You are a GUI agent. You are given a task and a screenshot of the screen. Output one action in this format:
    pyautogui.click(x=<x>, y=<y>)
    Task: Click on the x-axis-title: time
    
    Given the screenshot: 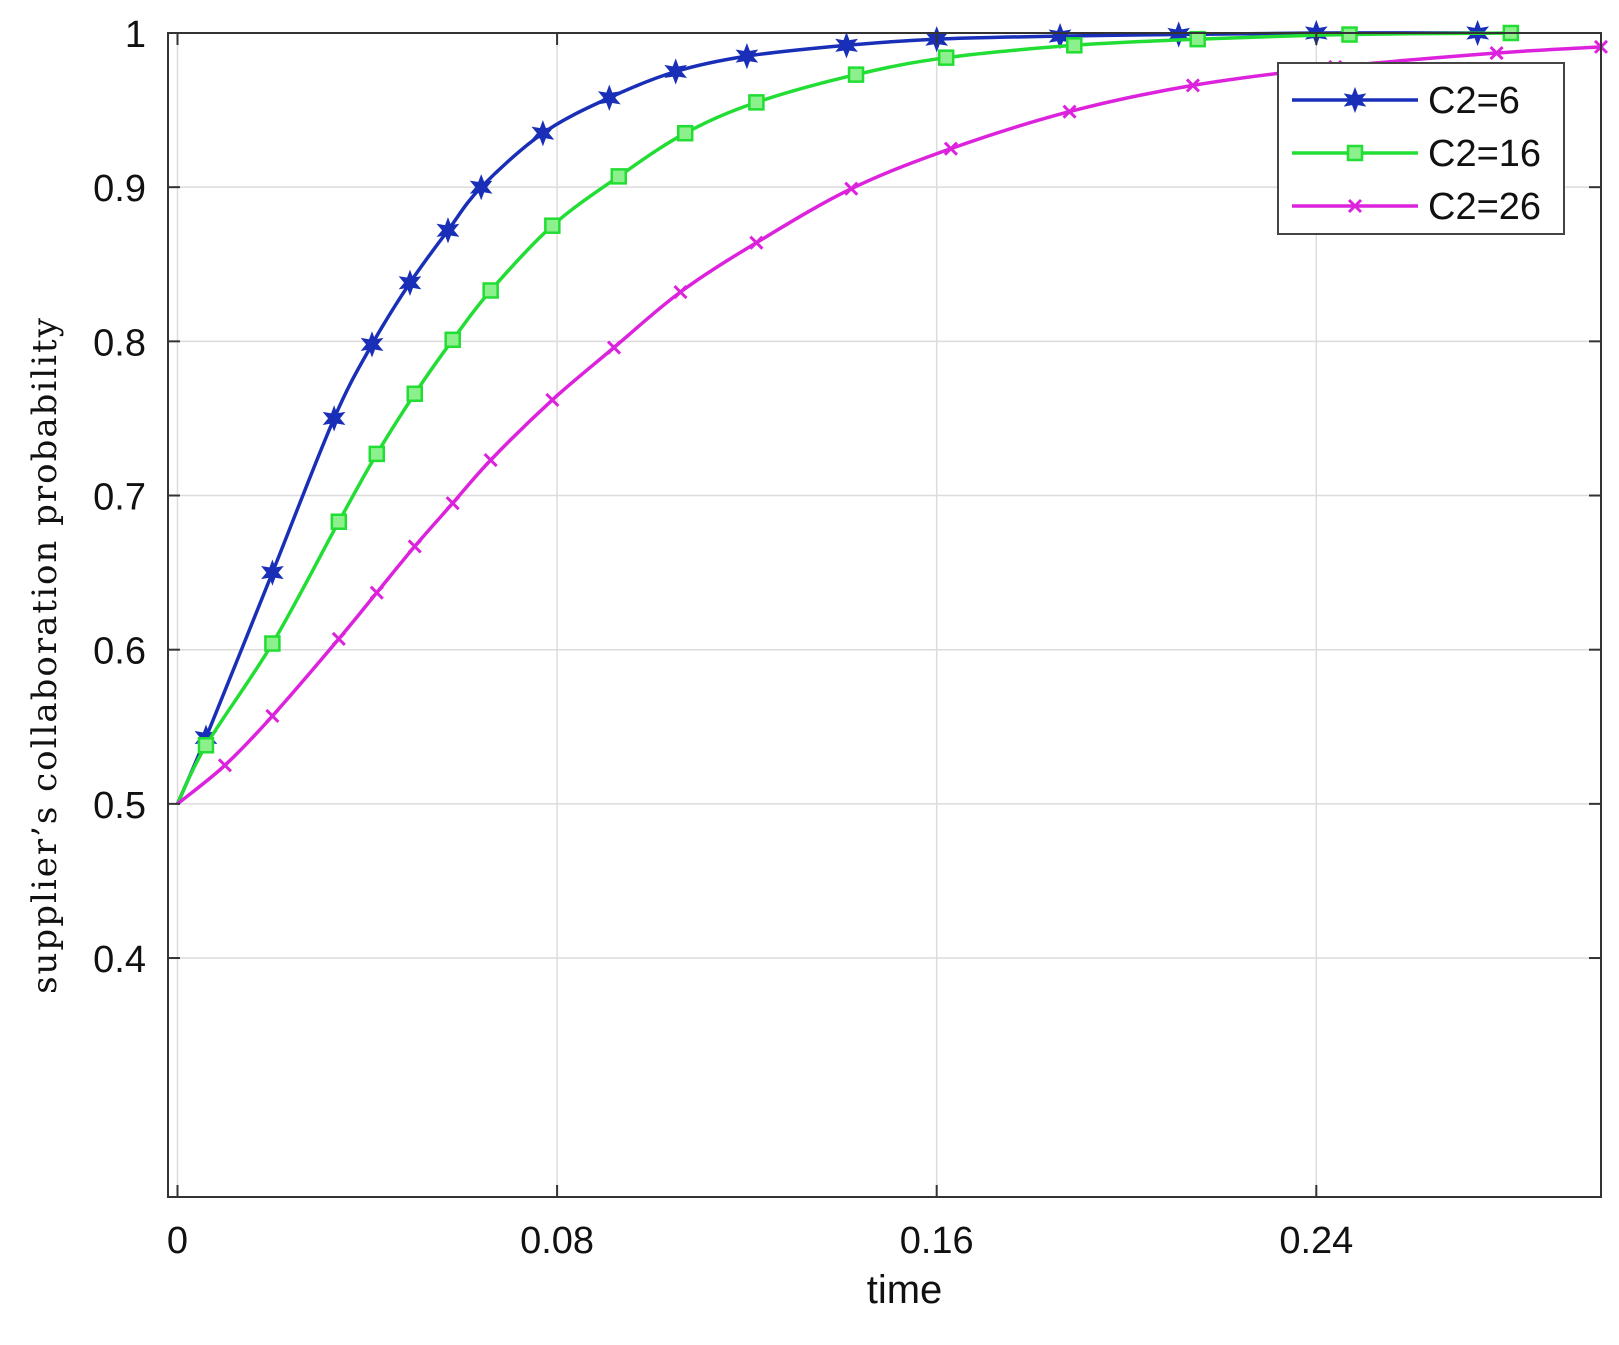 What is the action you would take?
    pyautogui.click(x=905, y=1290)
    